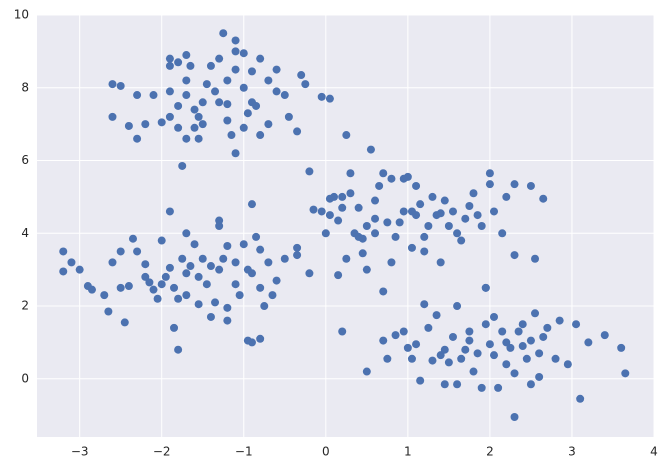 The image size is (668, 472). I want to click on y-tick-label: 4, so click(25, 233).